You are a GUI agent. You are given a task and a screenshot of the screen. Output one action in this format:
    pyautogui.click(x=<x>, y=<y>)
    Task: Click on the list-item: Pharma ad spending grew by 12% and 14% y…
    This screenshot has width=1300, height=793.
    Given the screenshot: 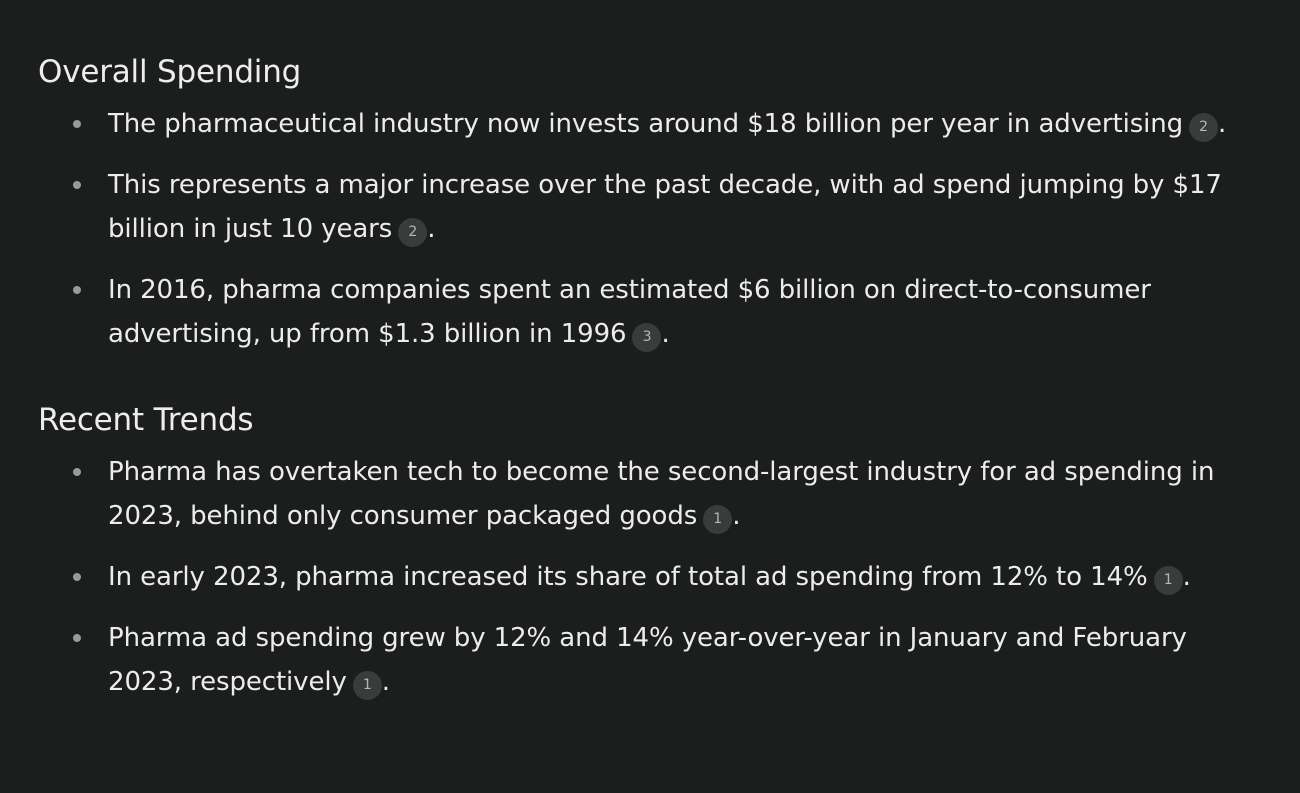 What is the action you would take?
    pyautogui.click(x=650, y=660)
    